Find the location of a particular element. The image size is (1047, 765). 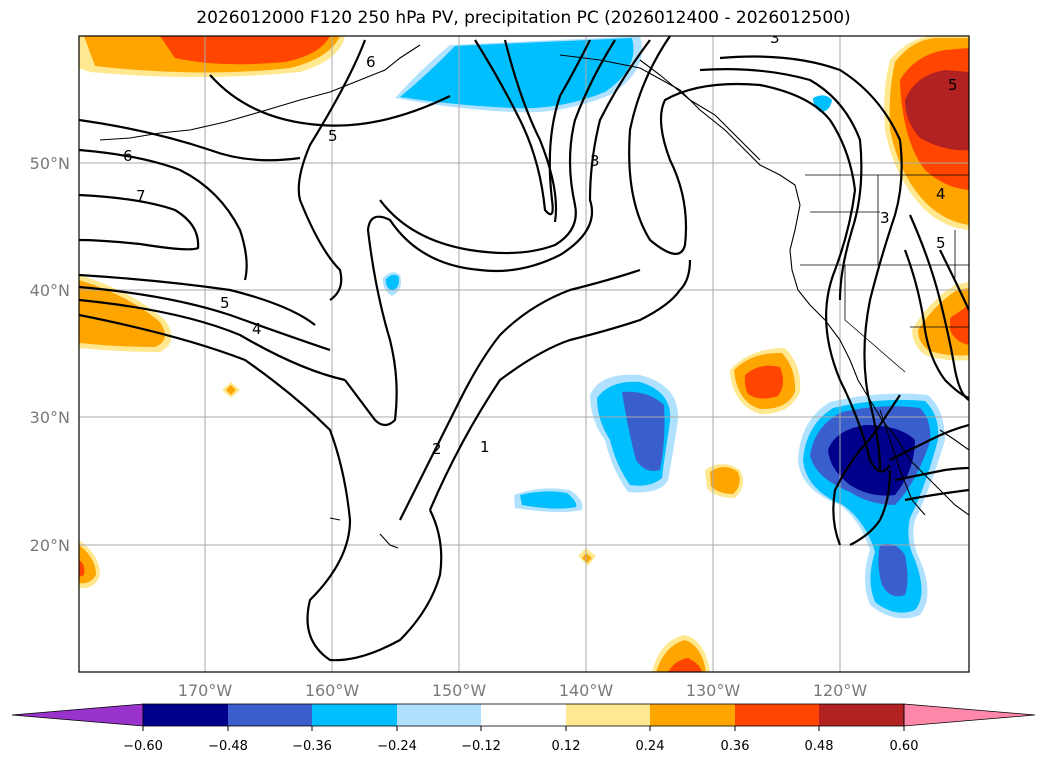

lon-labels: 170°W 160°W 150°W 140°W 130°W 120°W is located at coordinates (523, 690).